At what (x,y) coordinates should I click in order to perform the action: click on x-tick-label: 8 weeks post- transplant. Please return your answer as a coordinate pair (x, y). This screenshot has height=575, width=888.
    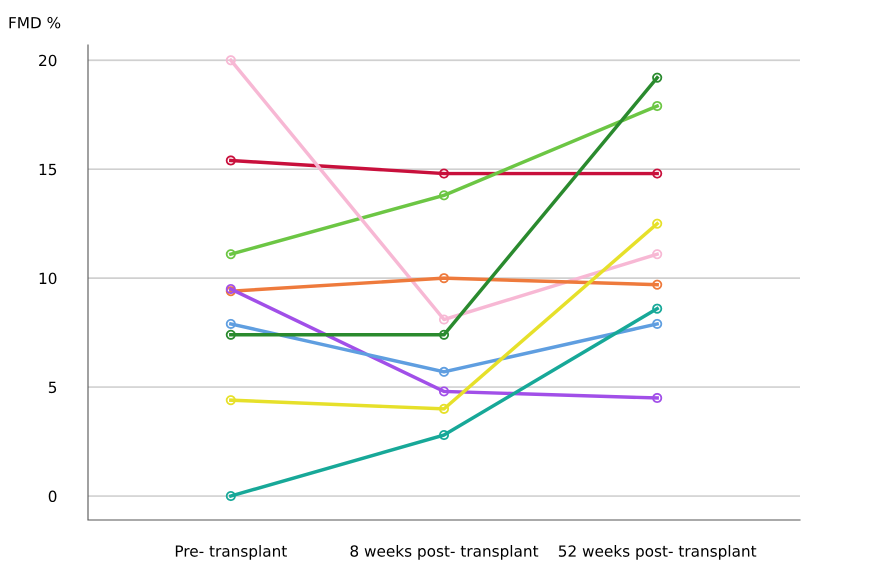
    Looking at the image, I should click on (444, 552).